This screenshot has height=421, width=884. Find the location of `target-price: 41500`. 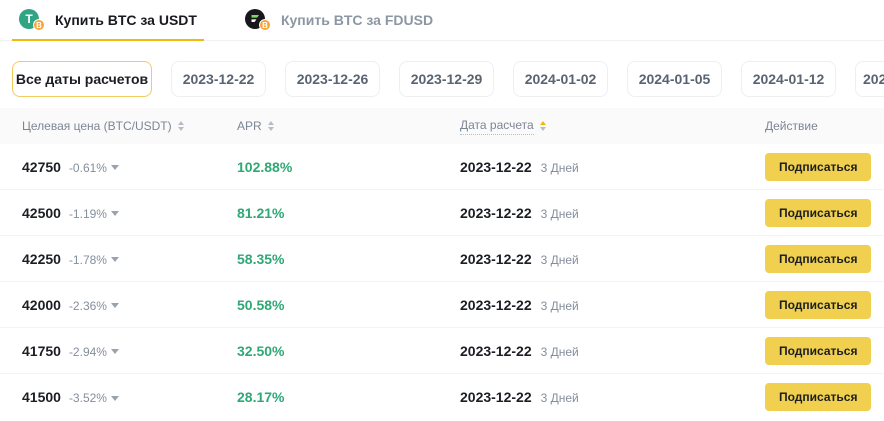

target-price: 41500 is located at coordinates (41, 397).